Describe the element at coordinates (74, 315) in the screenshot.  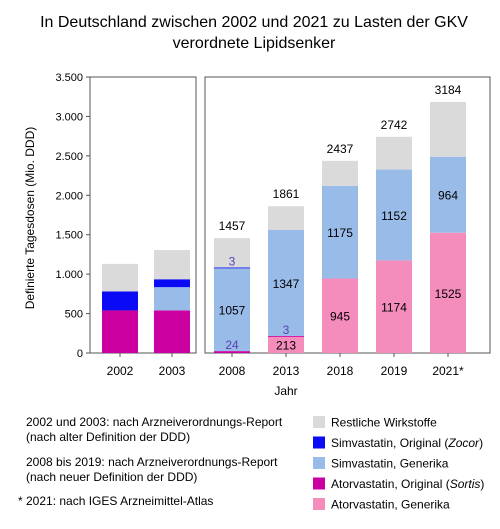
I see `y-tick-label: 500` at that location.